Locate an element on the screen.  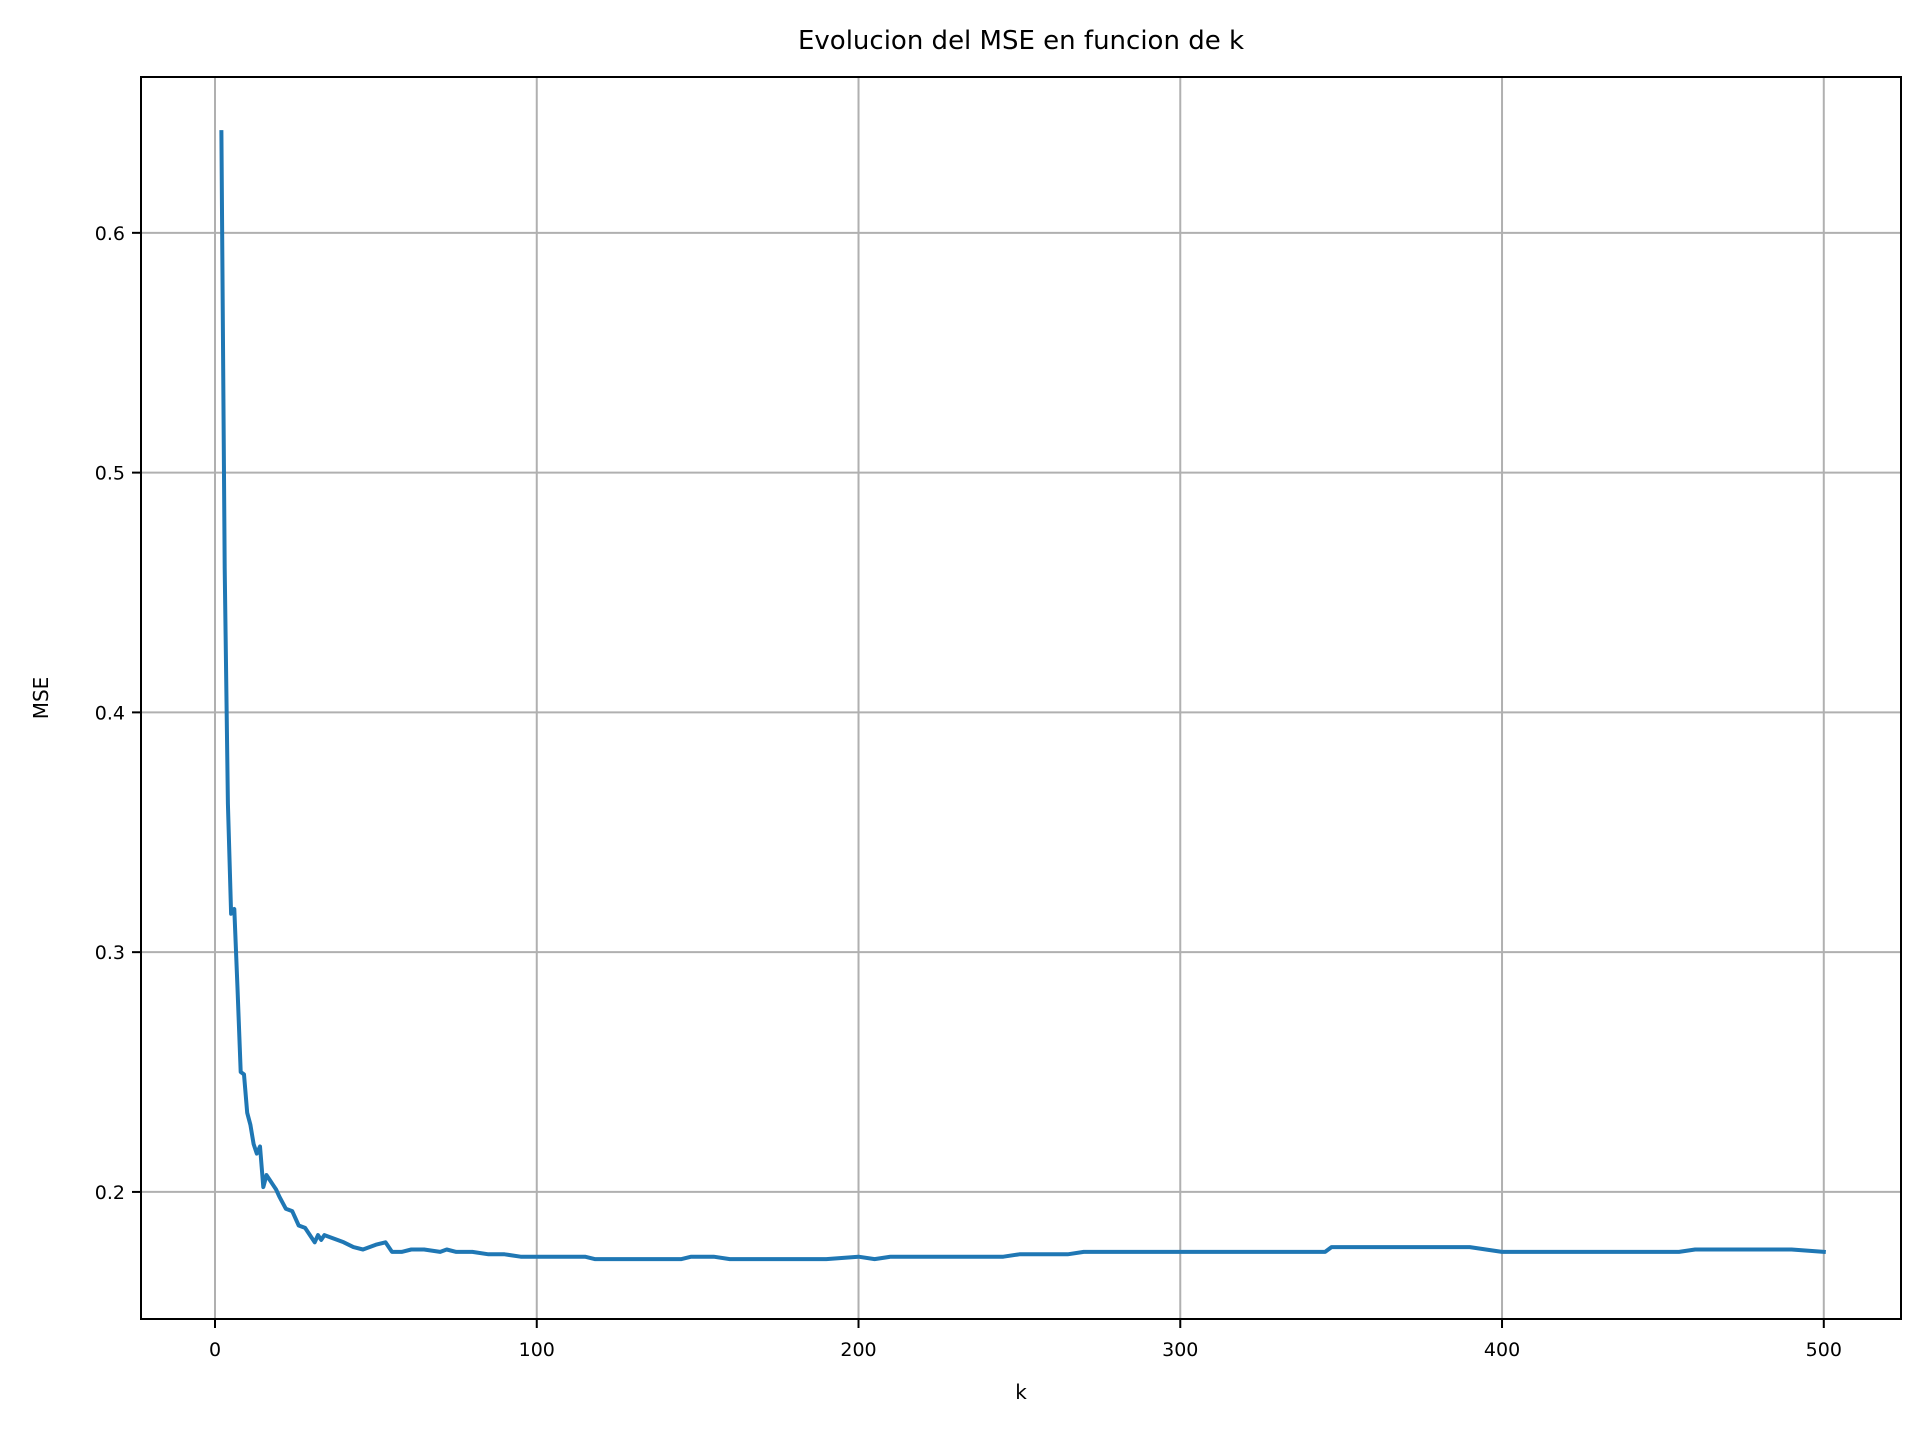
chart-title: Evolucion del MSE en funcion de k is located at coordinates (1021, 41).